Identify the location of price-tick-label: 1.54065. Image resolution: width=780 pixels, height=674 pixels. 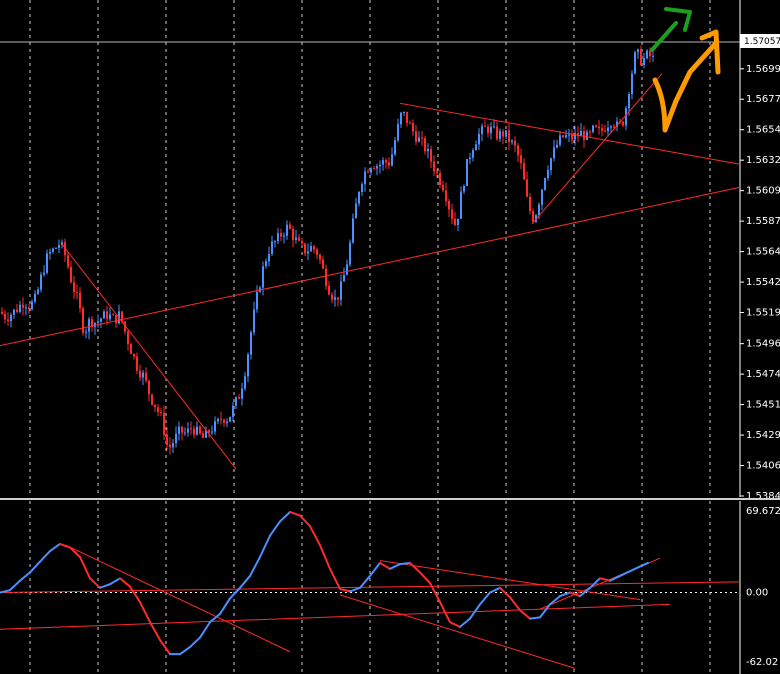
(763, 466).